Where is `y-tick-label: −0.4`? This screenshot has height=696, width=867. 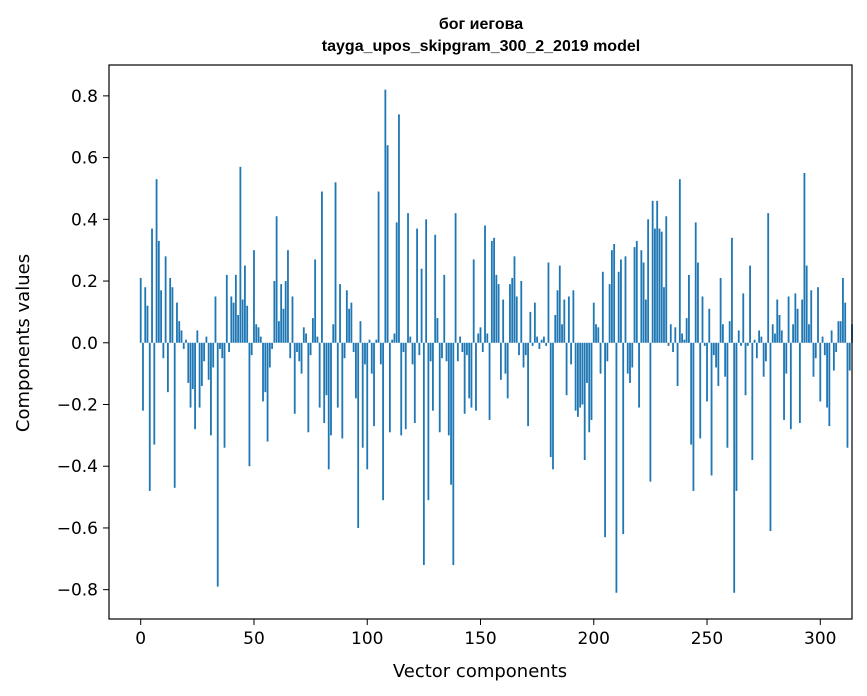
y-tick-label: −0.4 is located at coordinates (77, 467).